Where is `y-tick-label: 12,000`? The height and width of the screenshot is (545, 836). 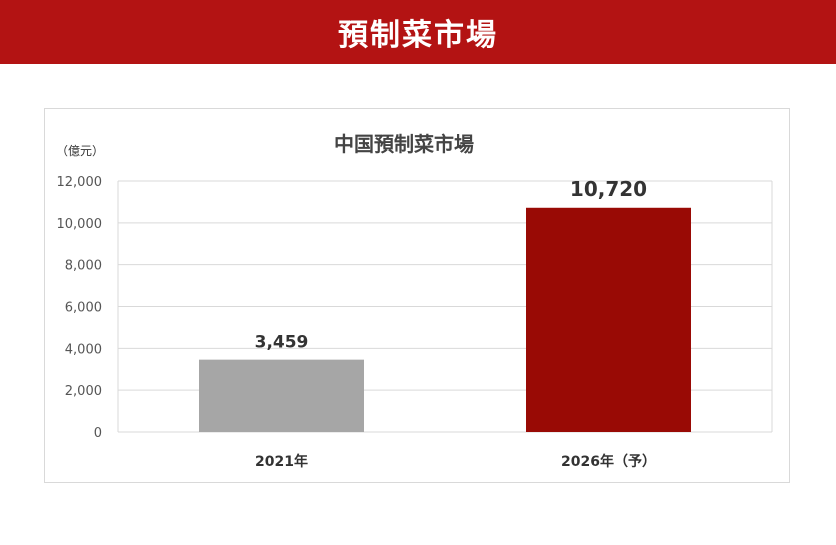 y-tick-label: 12,000 is located at coordinates (80, 182).